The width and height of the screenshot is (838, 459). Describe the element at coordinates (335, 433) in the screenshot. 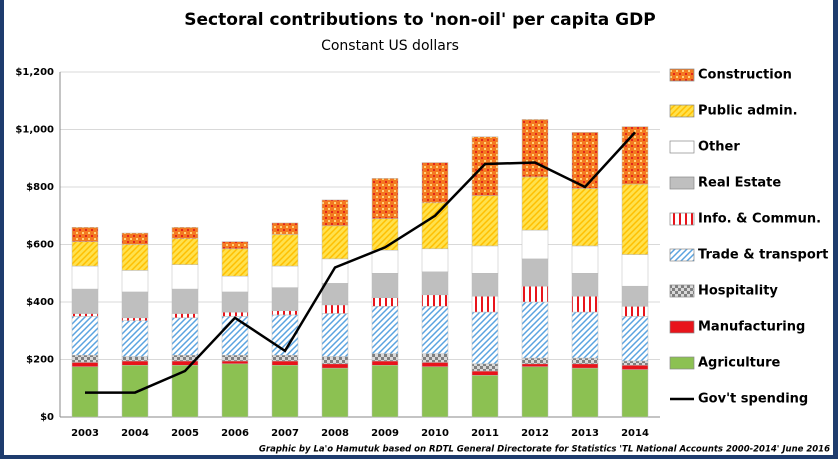

I see `x-tick-label: 2008` at that location.